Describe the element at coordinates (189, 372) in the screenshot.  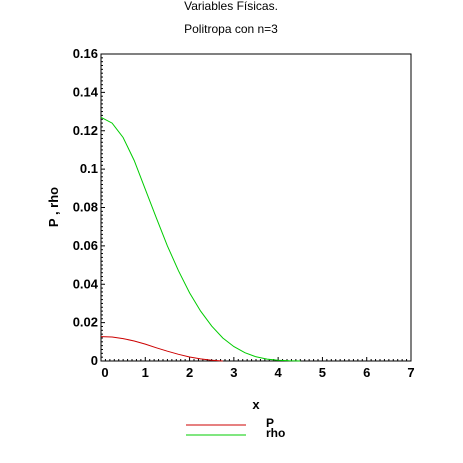
I see `x-tick-label: 2` at that location.